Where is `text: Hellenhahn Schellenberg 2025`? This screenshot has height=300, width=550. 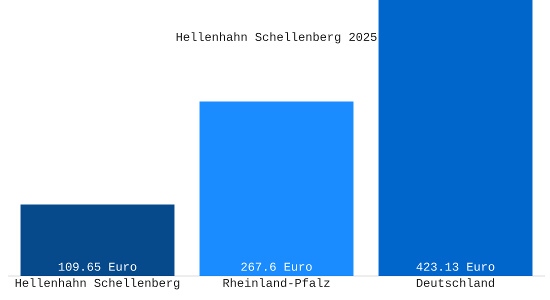
text: Hellenhahn Schellenberg 2025 is located at coordinates (276, 38).